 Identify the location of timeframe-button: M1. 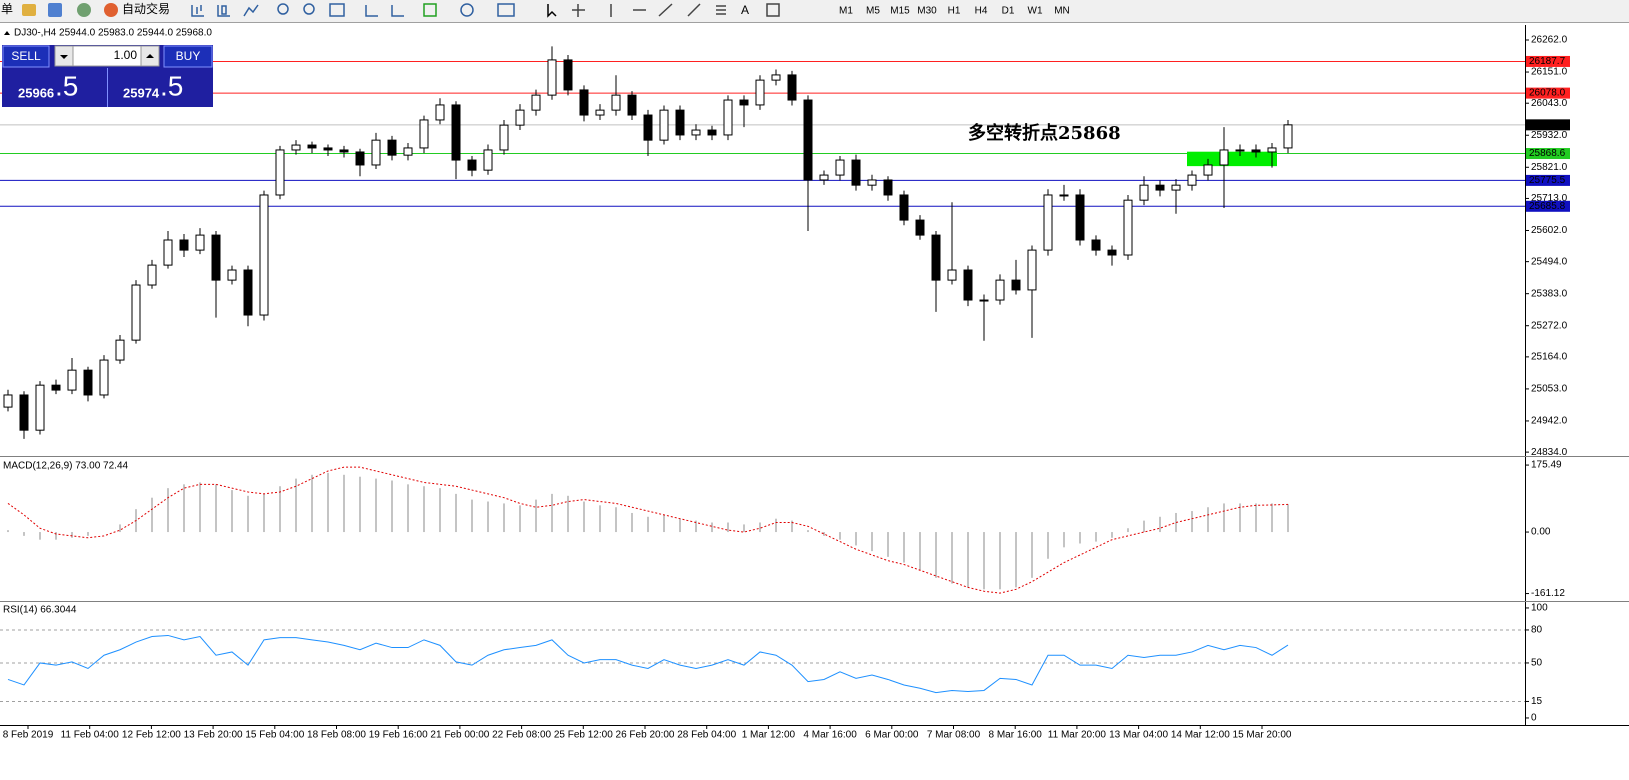
(846, 11).